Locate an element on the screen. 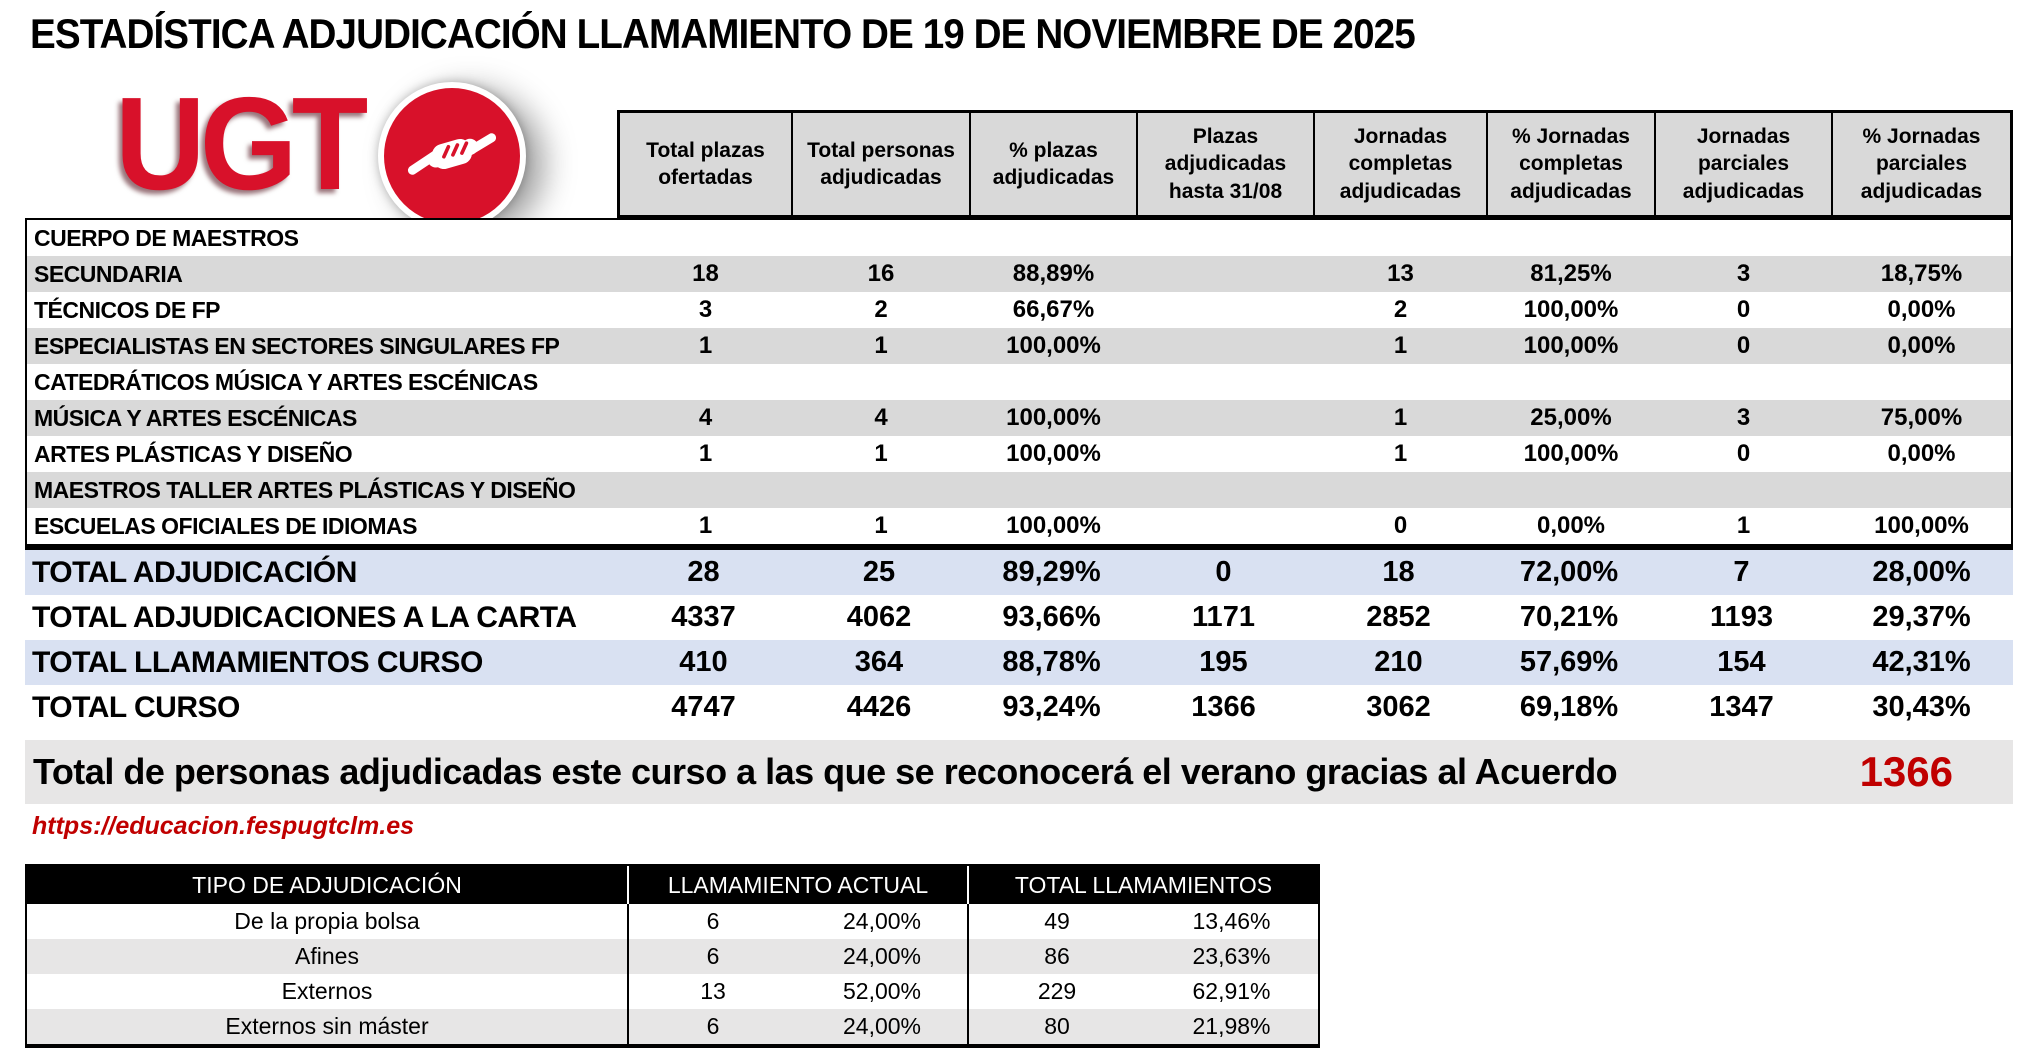 The height and width of the screenshot is (1048, 2023). row-label: Afines is located at coordinates (327, 956).